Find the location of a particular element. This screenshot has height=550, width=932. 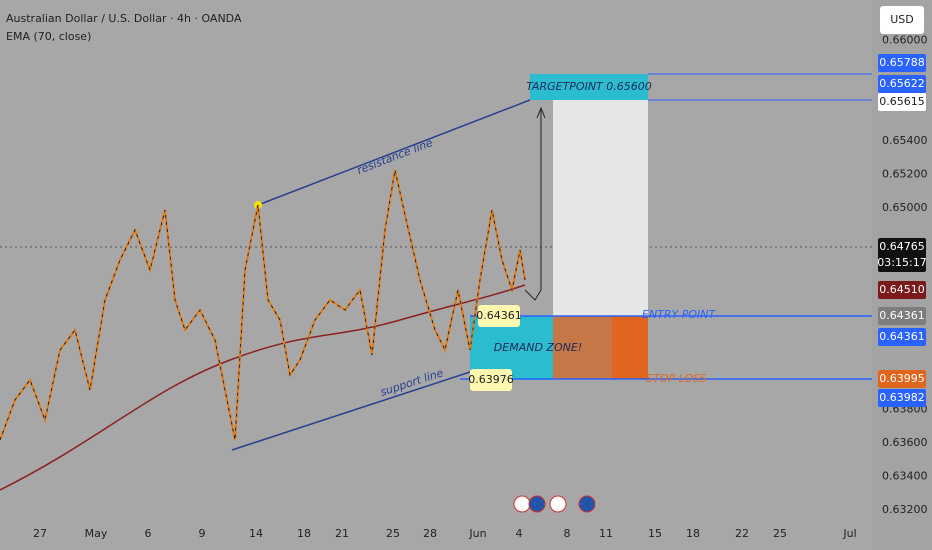

time-tick-label: 22 is located at coordinates (742, 533).